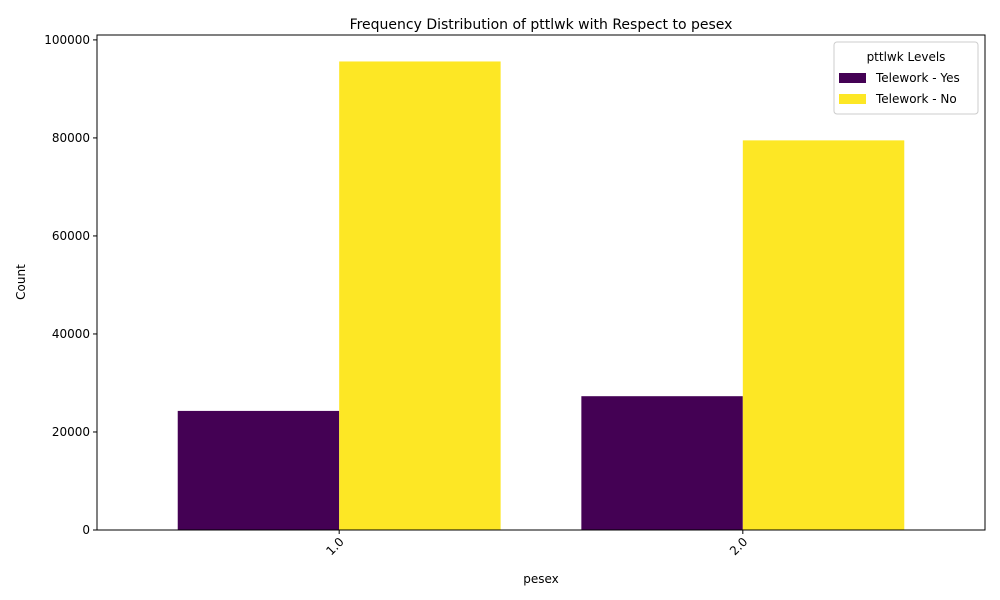  What do you see at coordinates (334, 546) in the screenshot?
I see `x-tick-label-0: 1.0` at bounding box center [334, 546].